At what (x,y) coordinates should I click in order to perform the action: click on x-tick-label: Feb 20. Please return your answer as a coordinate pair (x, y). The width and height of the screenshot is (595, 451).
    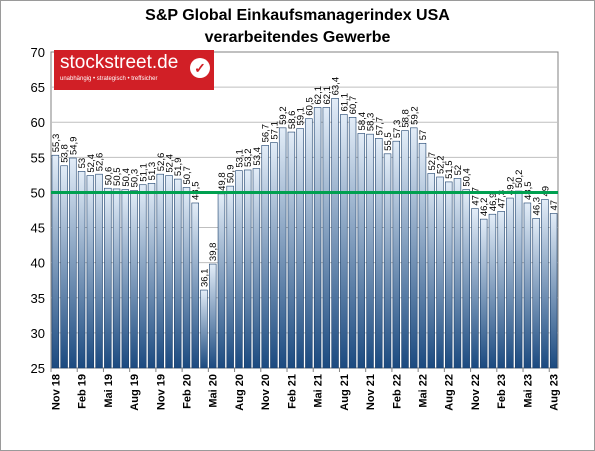
    Looking at the image, I should click on (187, 391).